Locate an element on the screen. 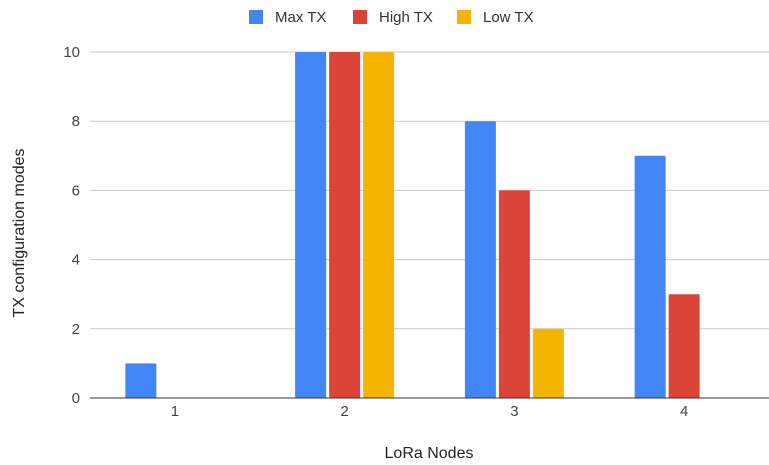 This screenshot has width=769, height=465. x-tick-label: 2 is located at coordinates (344, 411).